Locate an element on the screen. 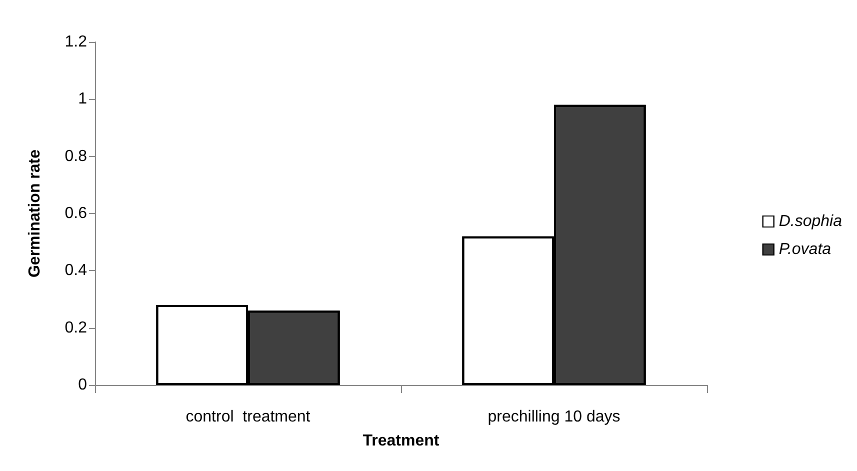 Image resolution: width=857 pixels, height=471 pixels. y-tick-label: 0.6 is located at coordinates (76, 213).